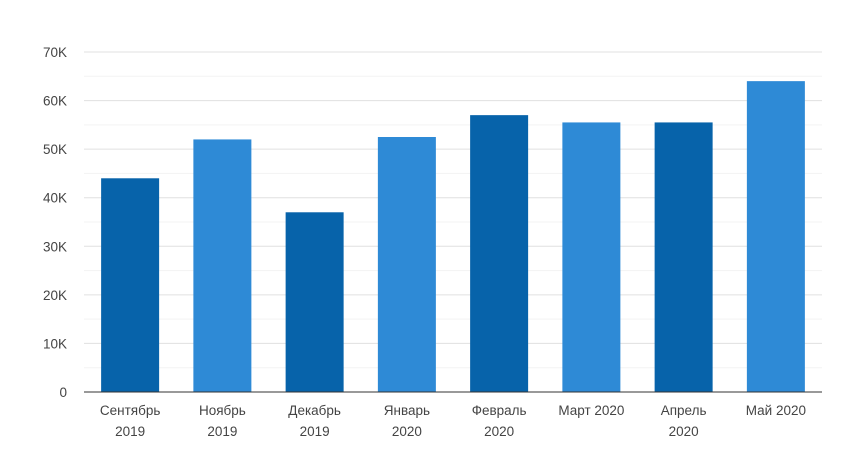  I want to click on x-category-label: Февраль 2020, so click(499, 421).